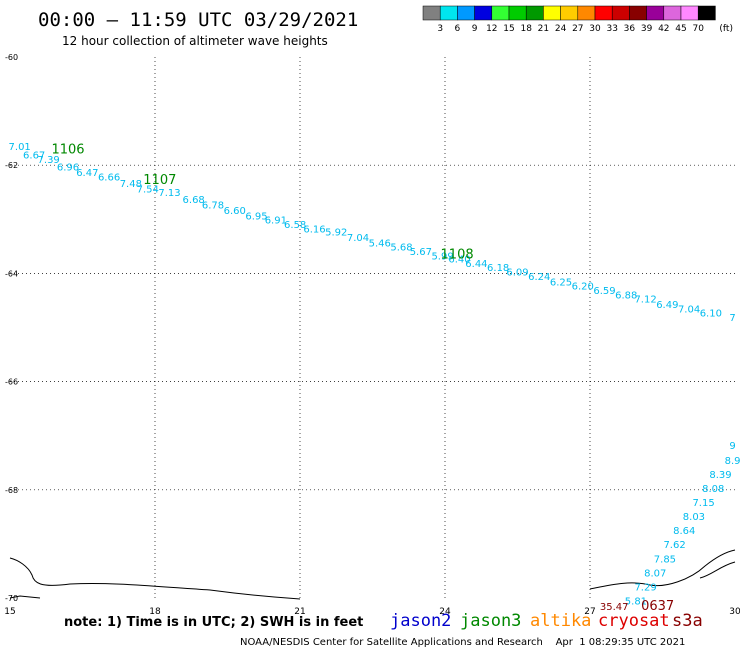  What do you see at coordinates (539, 277) in the screenshot?
I see `swh-value: 6.24` at bounding box center [539, 277].